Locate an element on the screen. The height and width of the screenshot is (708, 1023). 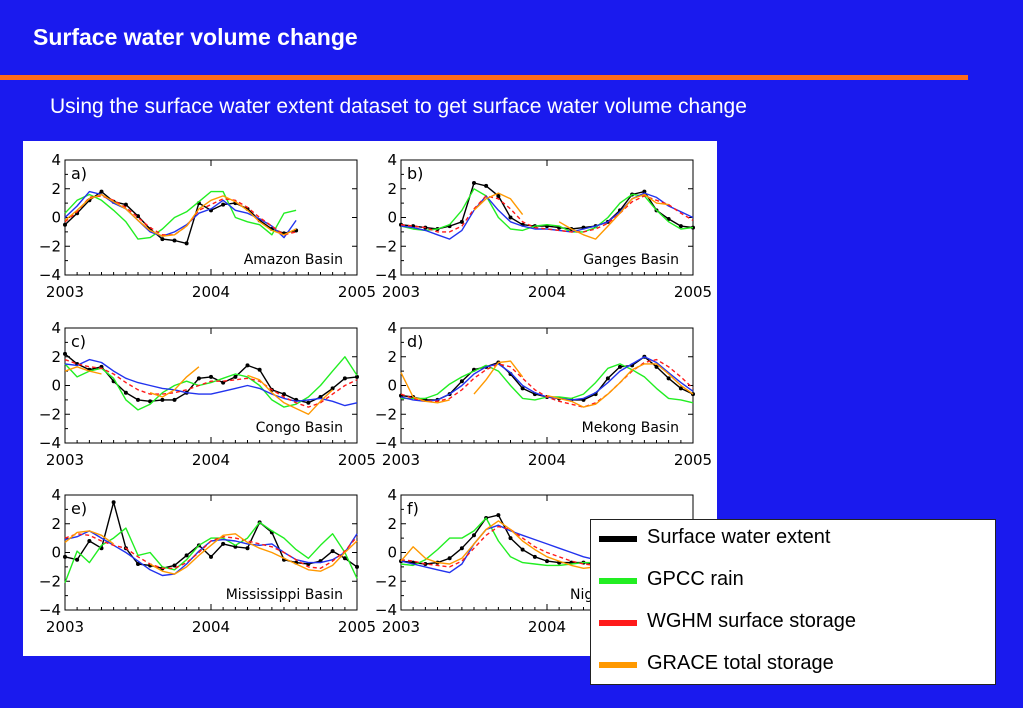
legend-label: WGHM surface storage is located at coordinates (751, 621).